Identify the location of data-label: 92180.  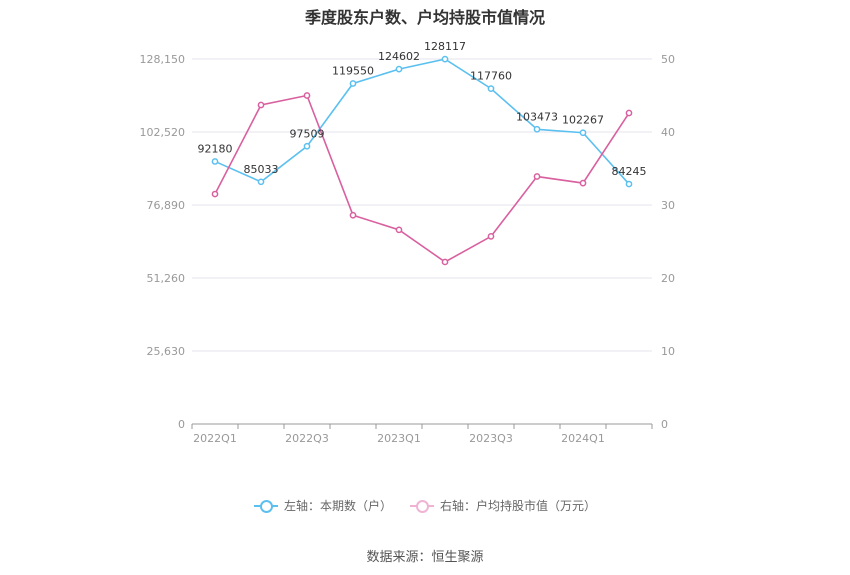
(215, 148).